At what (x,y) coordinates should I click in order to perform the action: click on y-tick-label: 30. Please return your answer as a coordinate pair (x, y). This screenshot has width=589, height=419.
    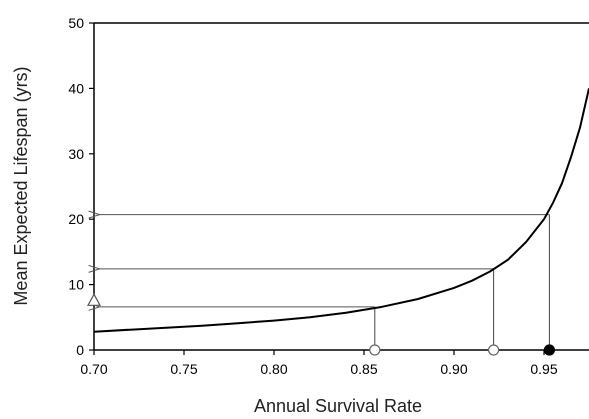
    Looking at the image, I should click on (76, 154).